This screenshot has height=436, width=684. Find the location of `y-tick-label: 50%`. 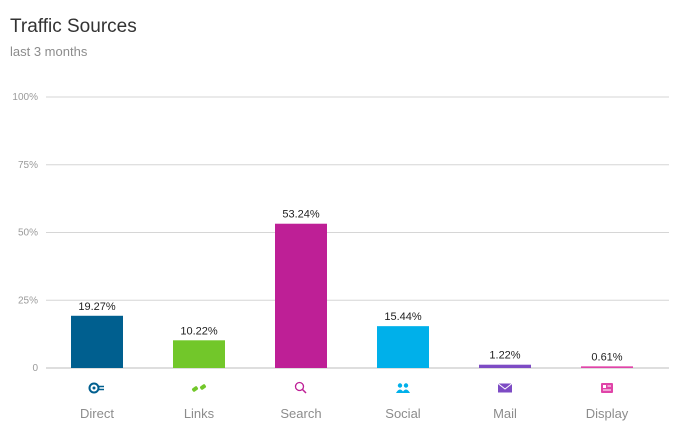

y-tick-label: 50% is located at coordinates (28, 233).